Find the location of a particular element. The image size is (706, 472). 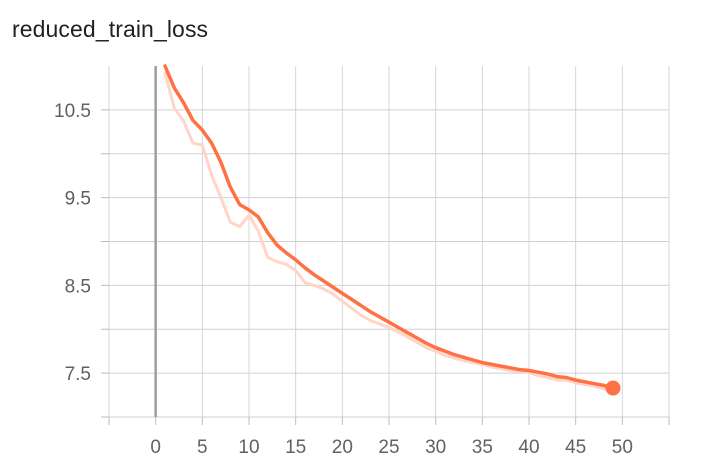

y-tick-label: 10.5 is located at coordinates (72, 111).